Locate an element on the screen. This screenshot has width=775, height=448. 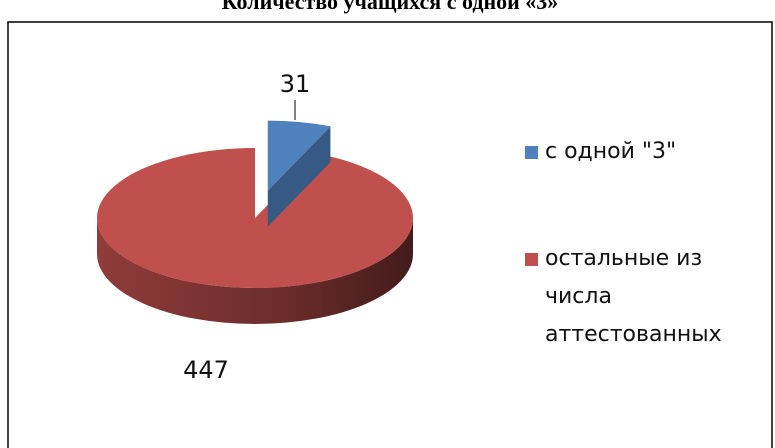
data-label: 31 is located at coordinates (295, 84).